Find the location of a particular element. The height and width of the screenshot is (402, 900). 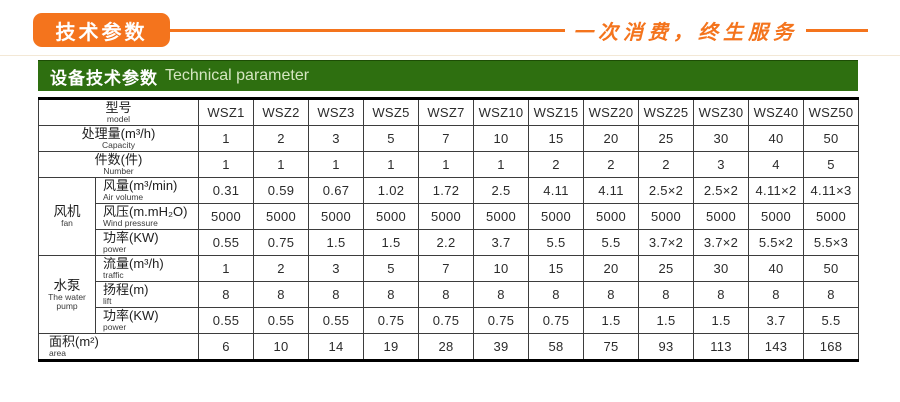

value-cell: 5.5×2 is located at coordinates (776, 242).